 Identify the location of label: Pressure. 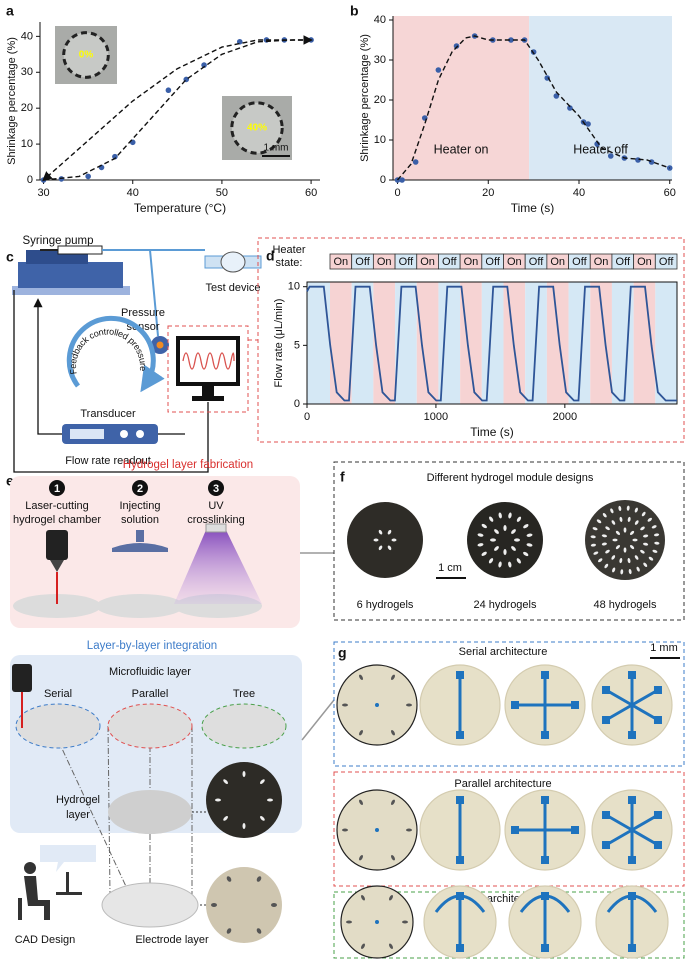
(143, 313).